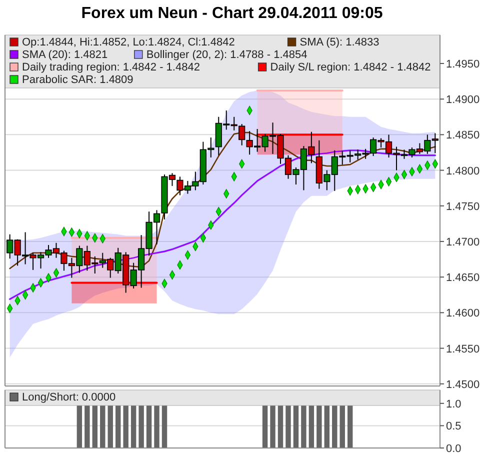  What do you see at coordinates (69, 398) in the screenshot?
I see `legend-label: Long/Short: 0.0000` at bounding box center [69, 398].